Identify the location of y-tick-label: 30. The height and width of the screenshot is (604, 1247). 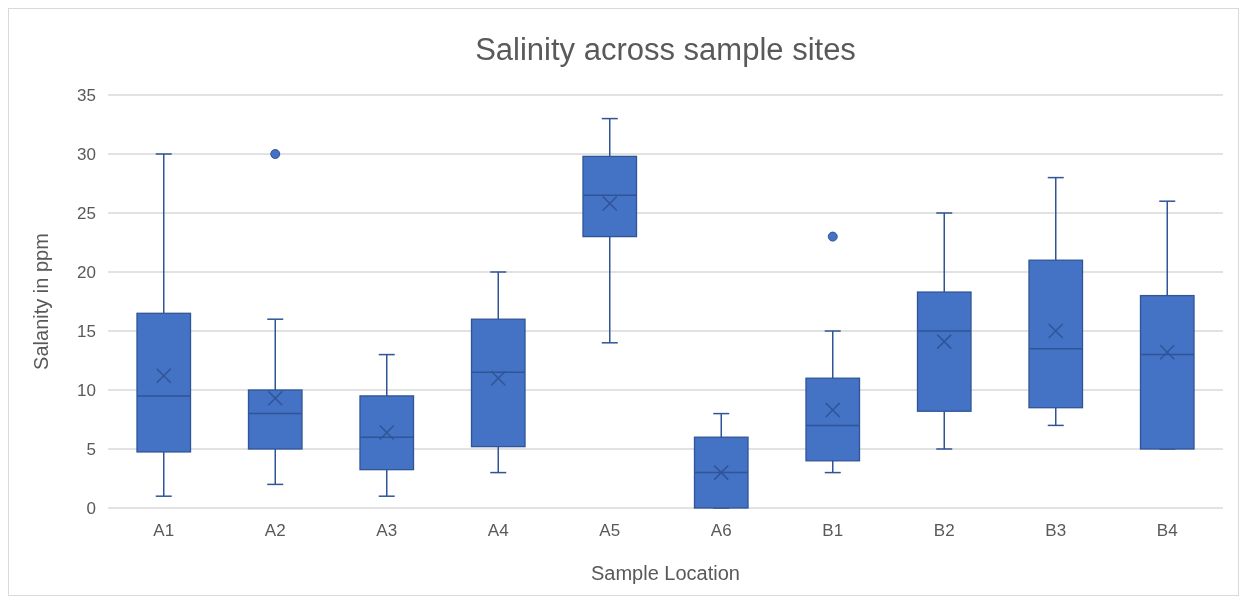
(86, 154).